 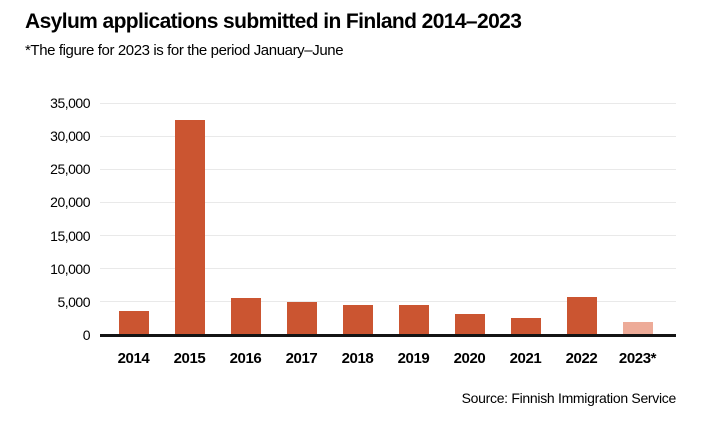 I want to click on y-axis-tick-label: 5,000, so click(x=73, y=301).